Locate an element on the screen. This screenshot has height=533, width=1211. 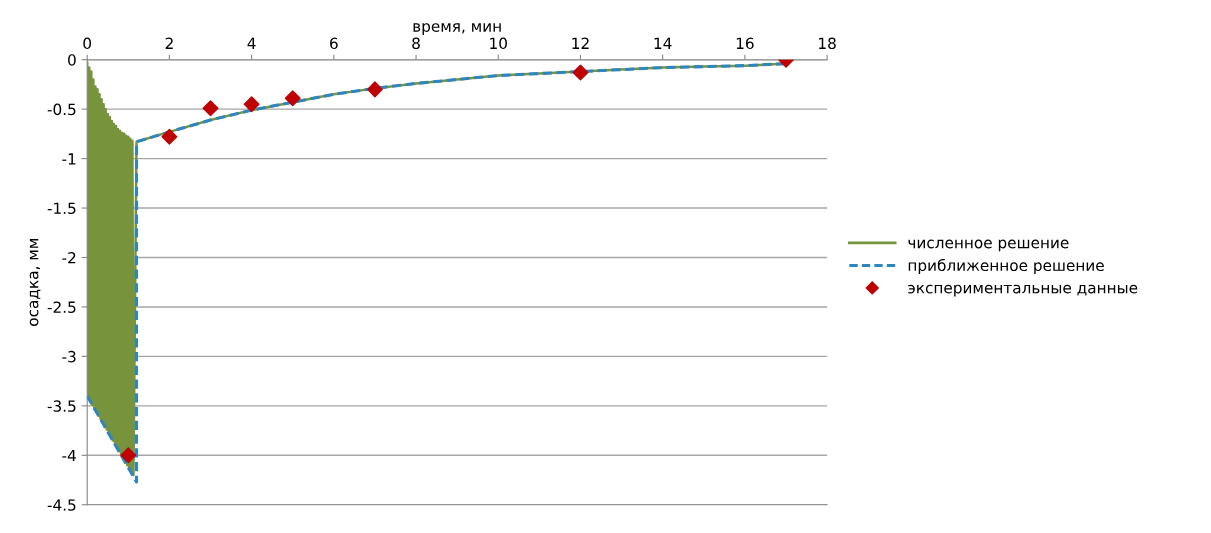
legend-label: приближенное решение is located at coordinates (1006, 266).